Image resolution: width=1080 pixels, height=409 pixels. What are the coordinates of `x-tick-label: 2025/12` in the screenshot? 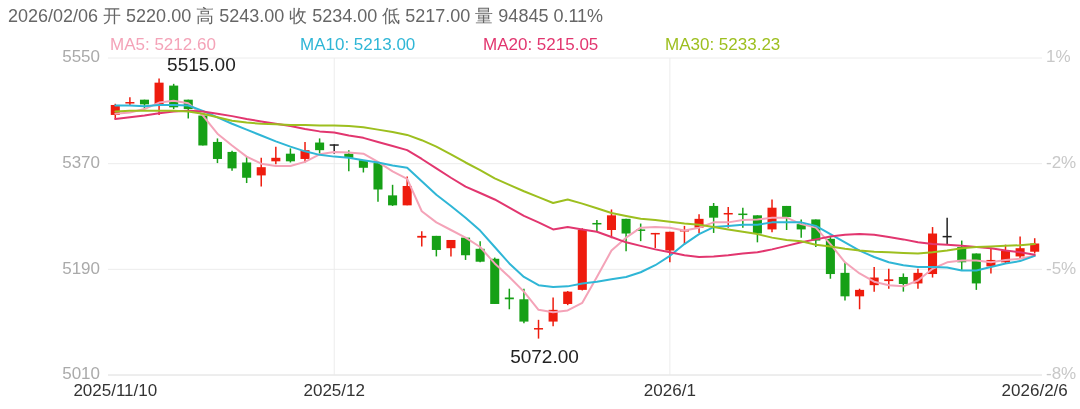 It's located at (334, 391).